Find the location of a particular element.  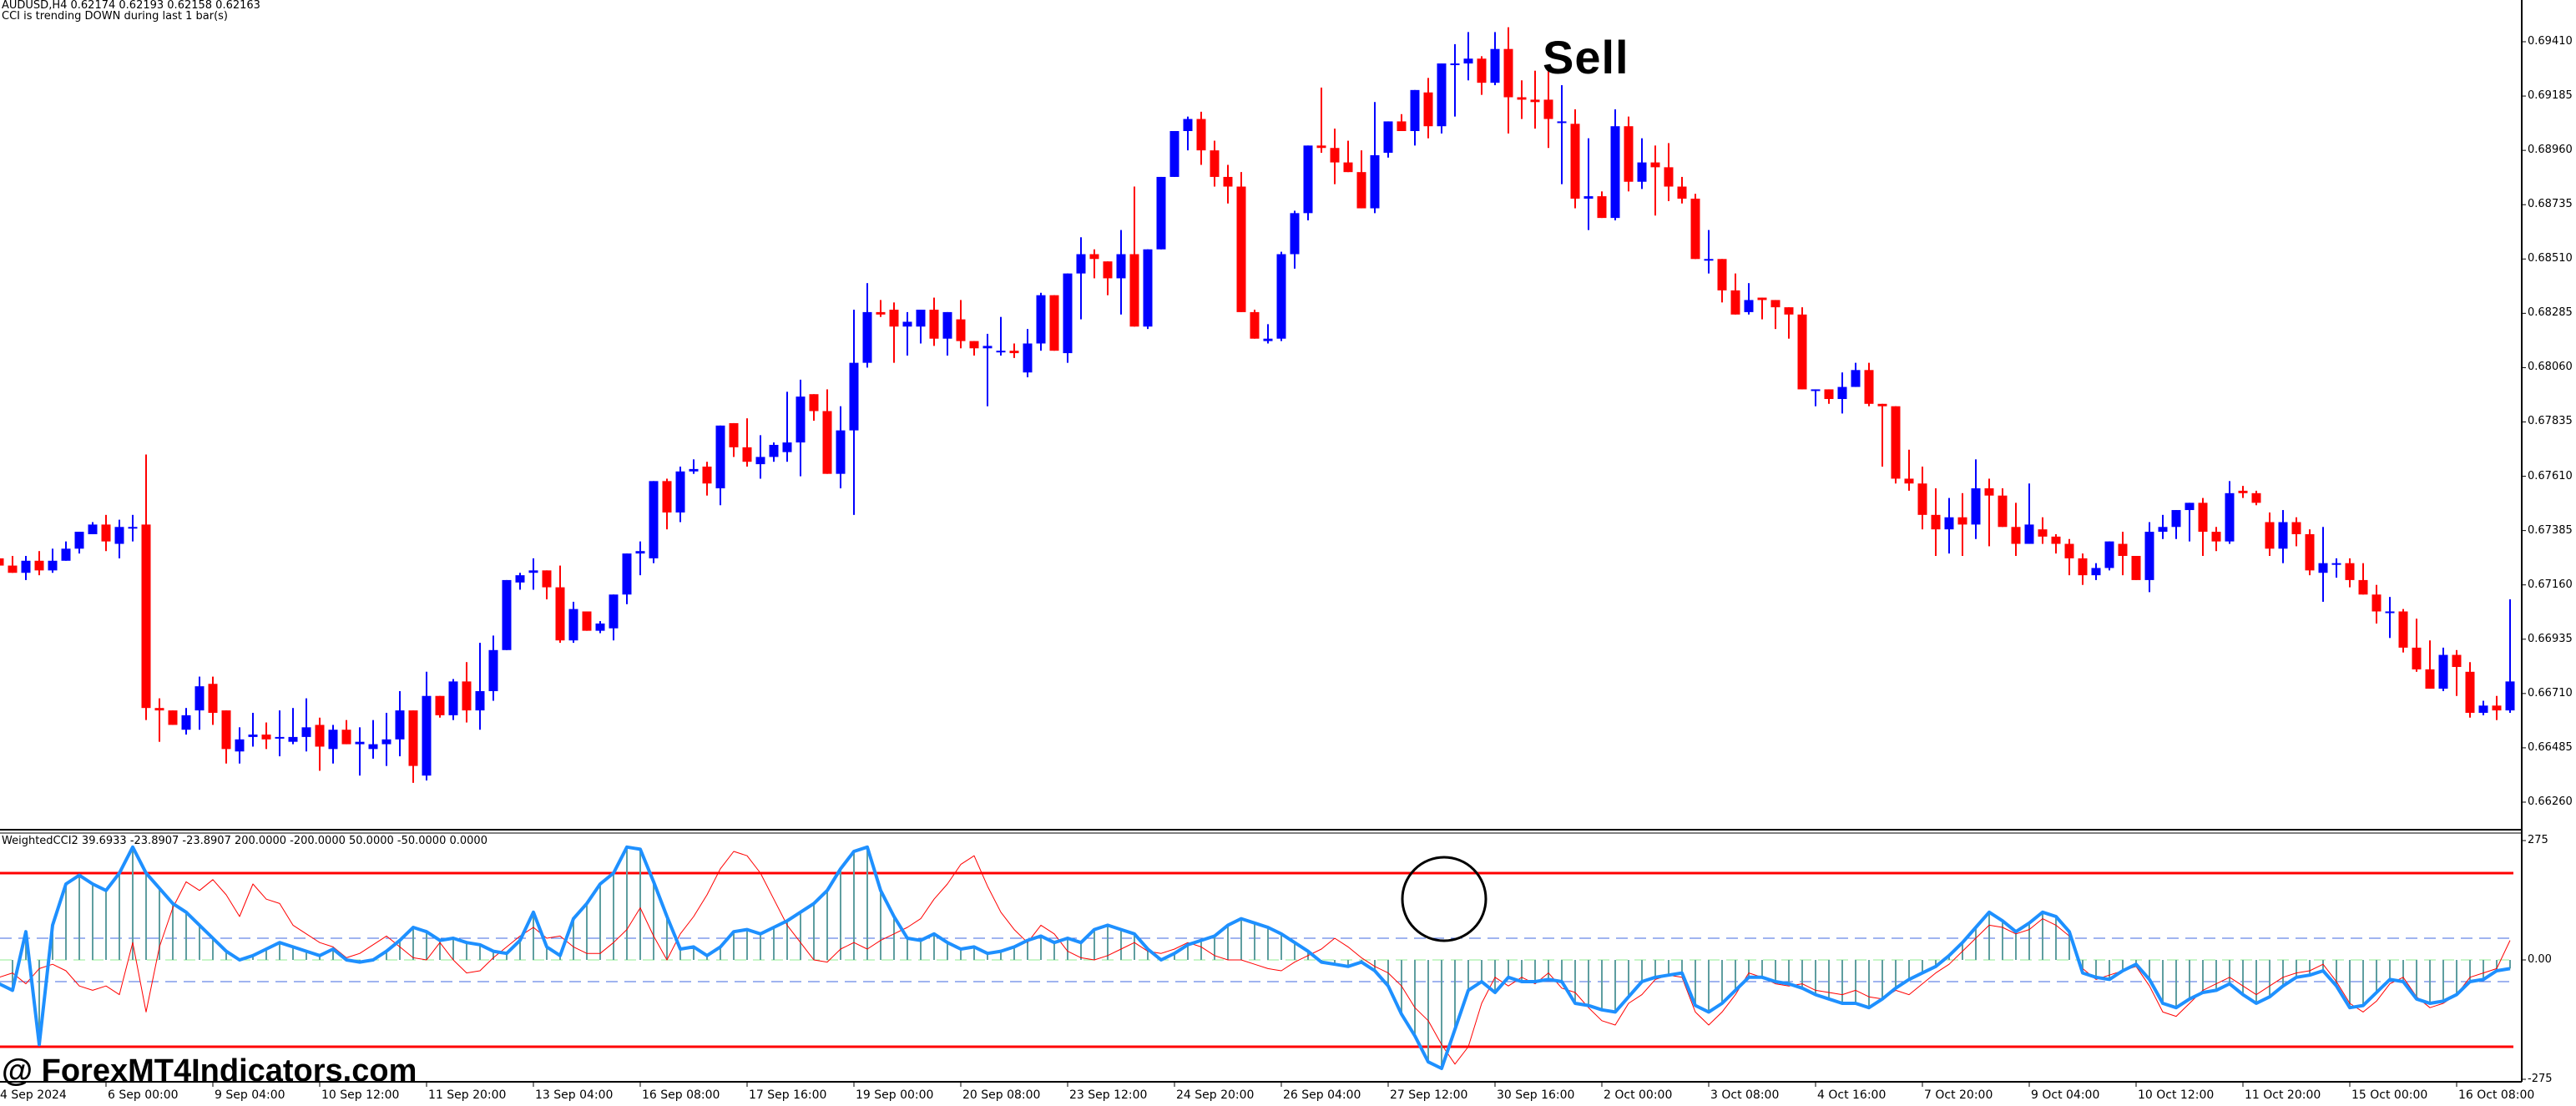

time-tick-label: 11 Oct 20:00 is located at coordinates (2283, 1095).